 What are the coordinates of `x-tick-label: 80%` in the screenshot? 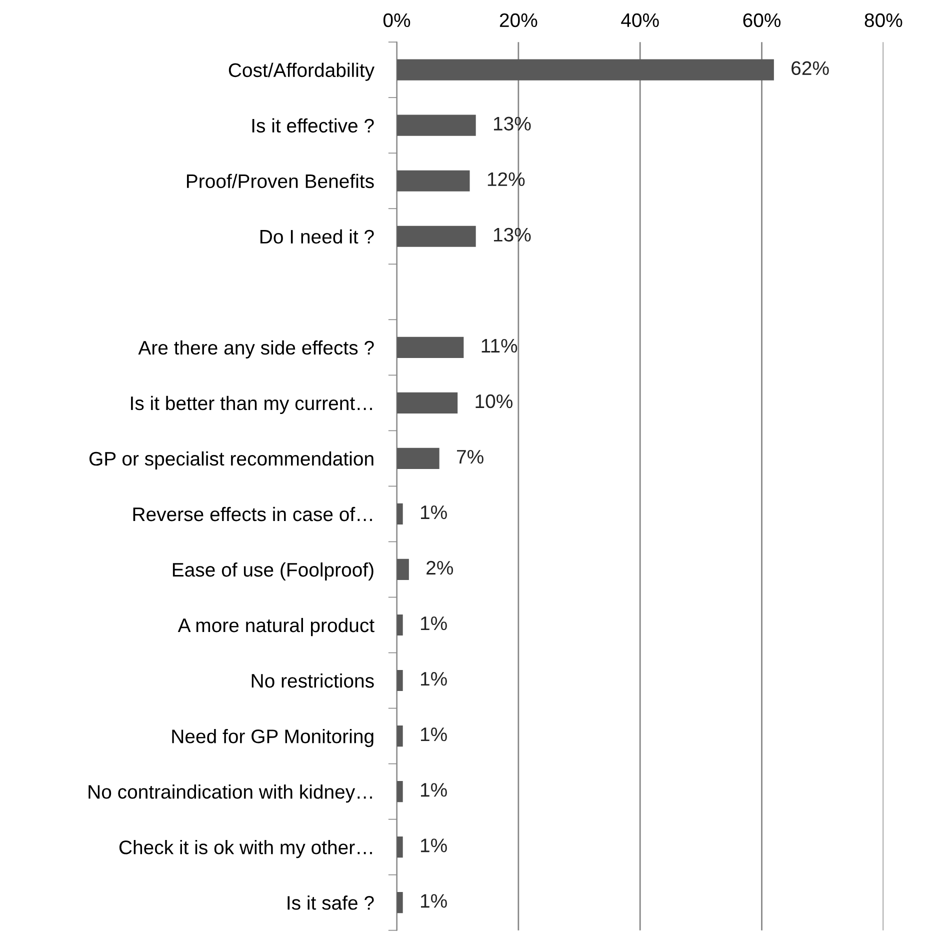 It's located at (883, 20).